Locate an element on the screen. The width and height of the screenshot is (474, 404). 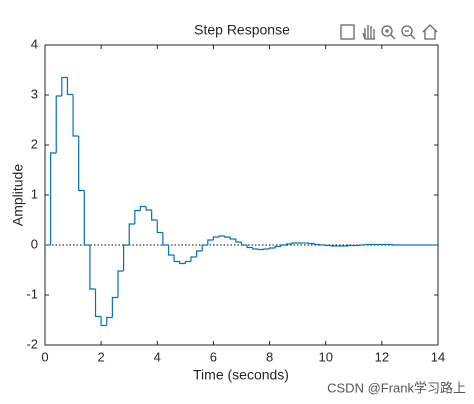
x-tick-label: 10 is located at coordinates (325, 356).